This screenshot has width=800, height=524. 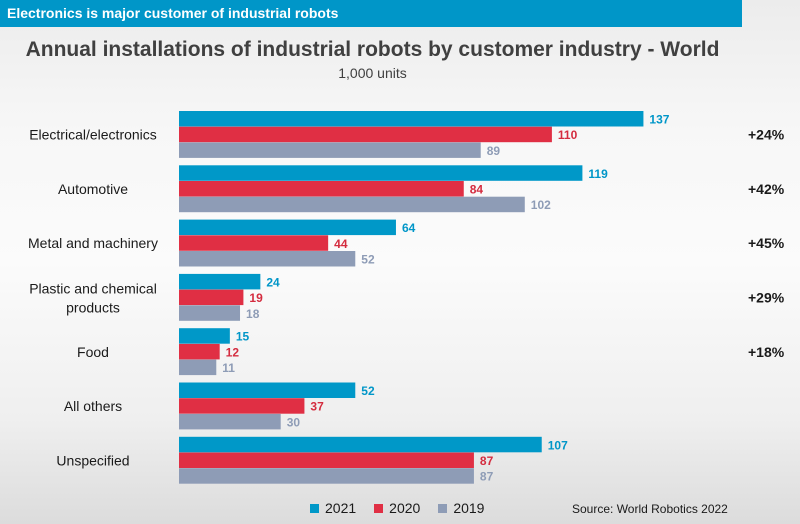 What do you see at coordinates (93, 352) in the screenshot?
I see `category-label-food: Food` at bounding box center [93, 352].